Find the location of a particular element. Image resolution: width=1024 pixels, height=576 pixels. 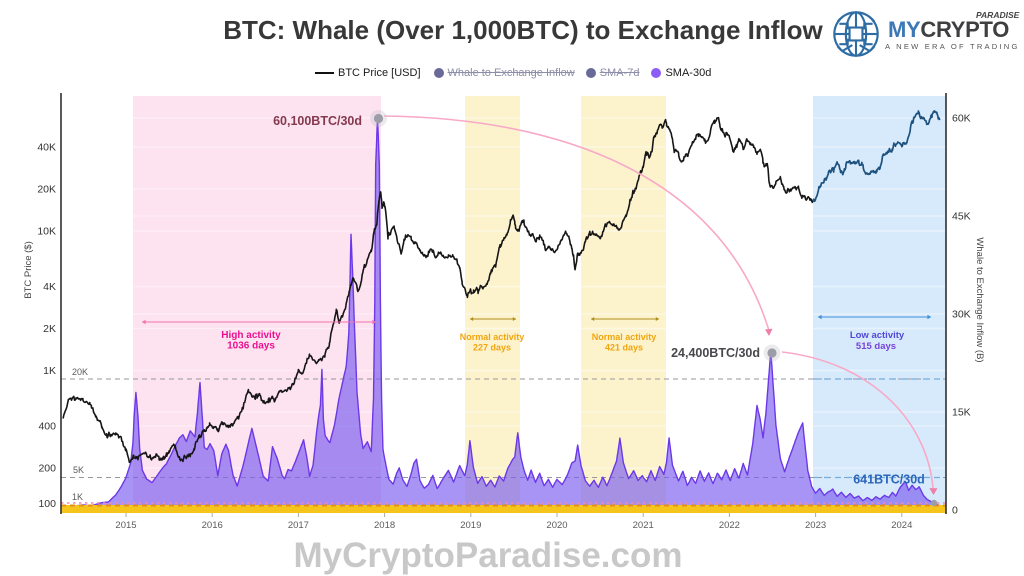

svg-text: 100 is located at coordinates (47, 504).